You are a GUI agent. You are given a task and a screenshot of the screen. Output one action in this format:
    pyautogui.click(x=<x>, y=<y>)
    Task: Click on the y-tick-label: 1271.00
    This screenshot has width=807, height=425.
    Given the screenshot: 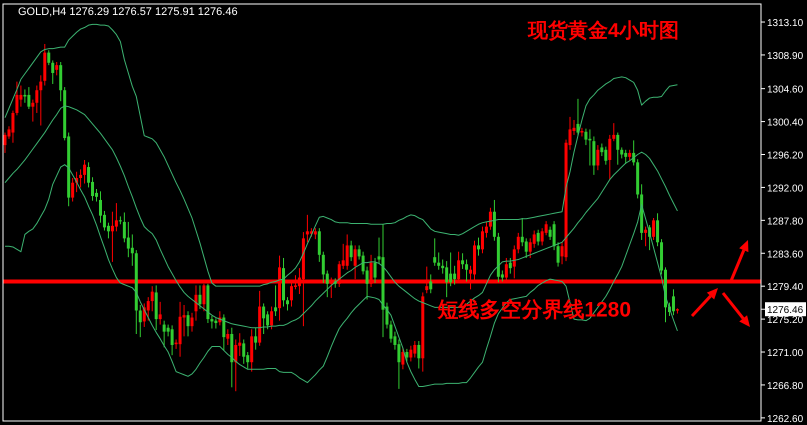 What is the action you would take?
    pyautogui.click(x=785, y=354)
    